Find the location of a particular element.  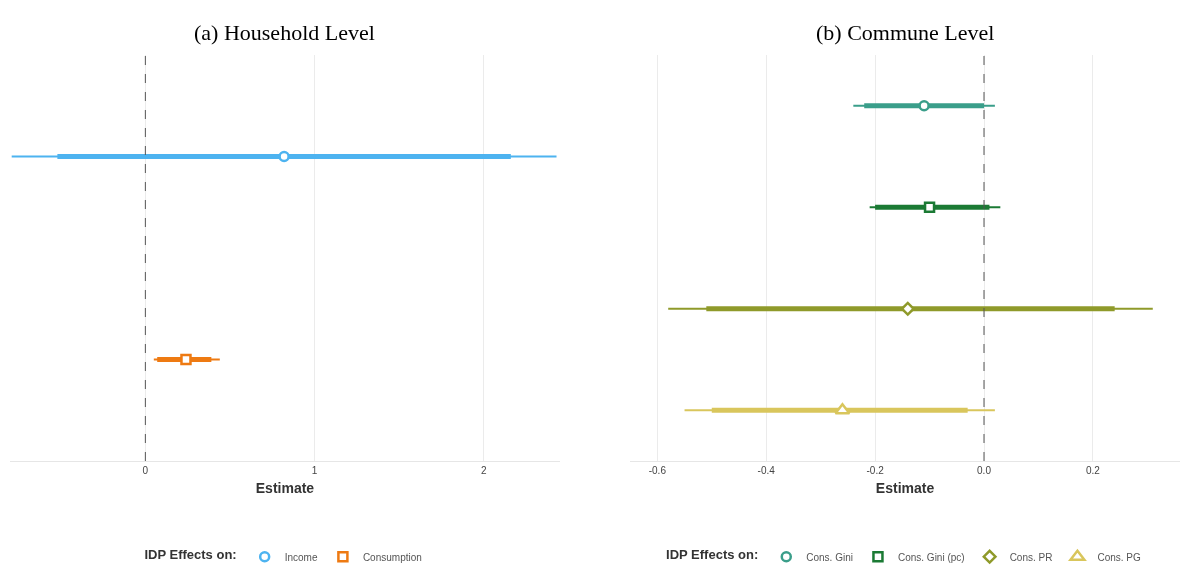

x-tick-label: 2 is located at coordinates (483, 470).